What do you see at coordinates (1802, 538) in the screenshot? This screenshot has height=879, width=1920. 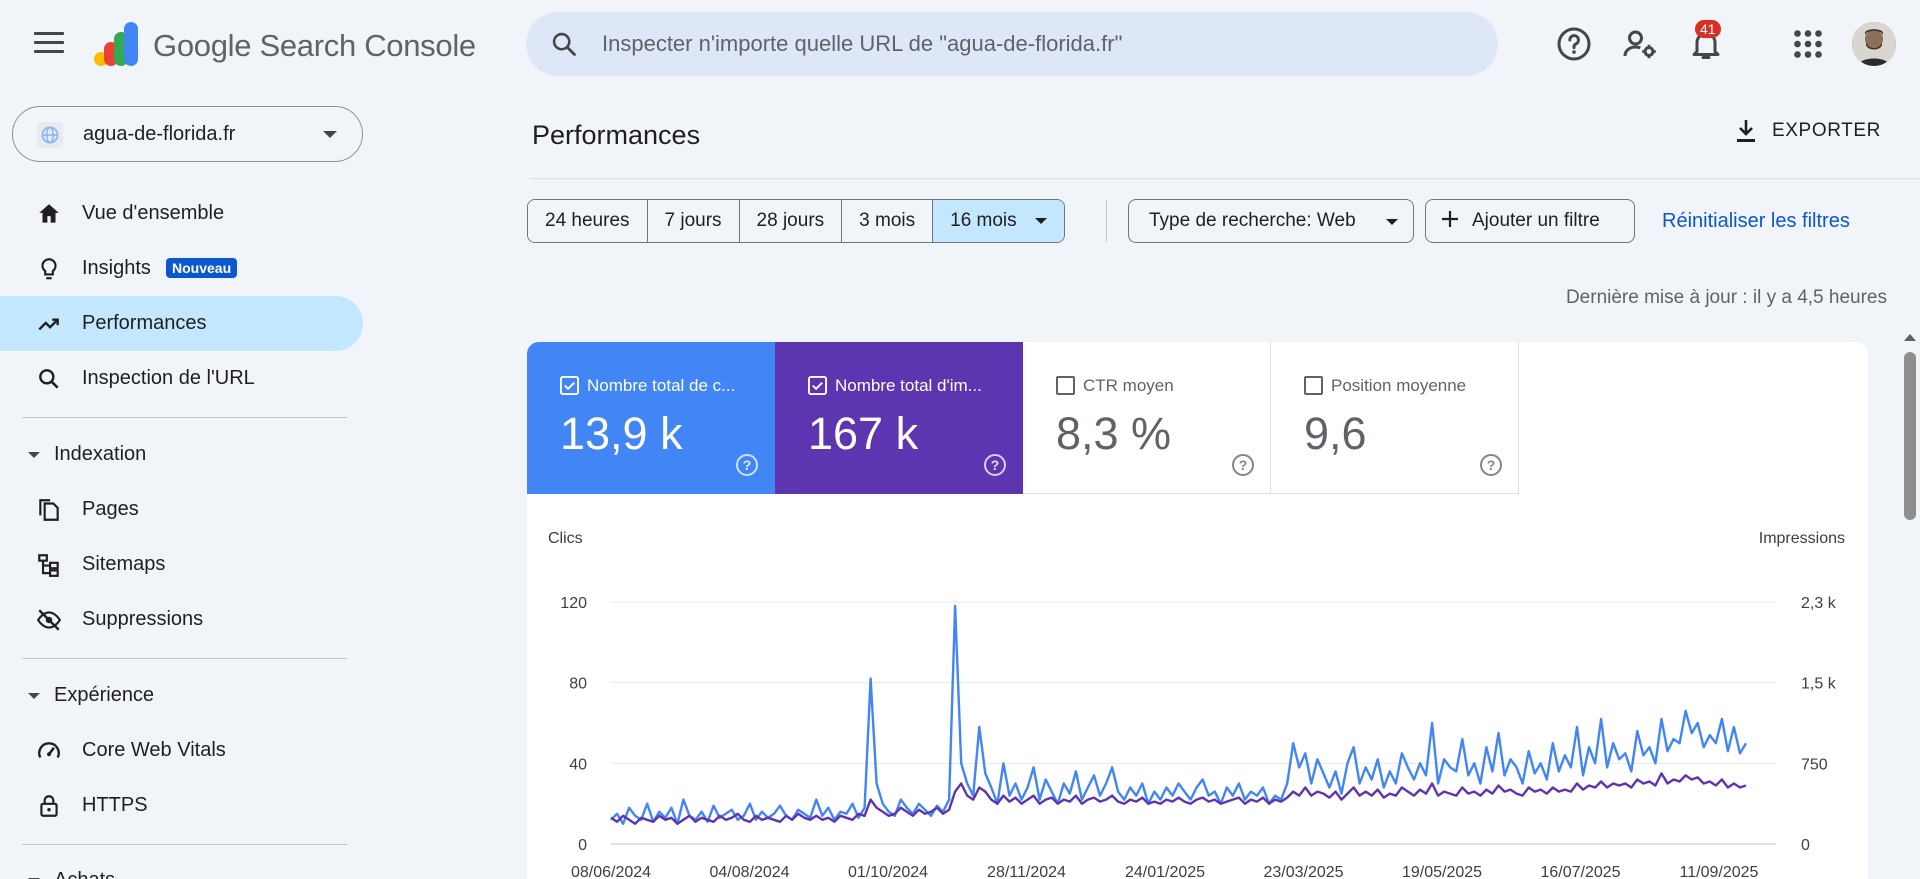 I see `right-axis-title: Impressions` at bounding box center [1802, 538].